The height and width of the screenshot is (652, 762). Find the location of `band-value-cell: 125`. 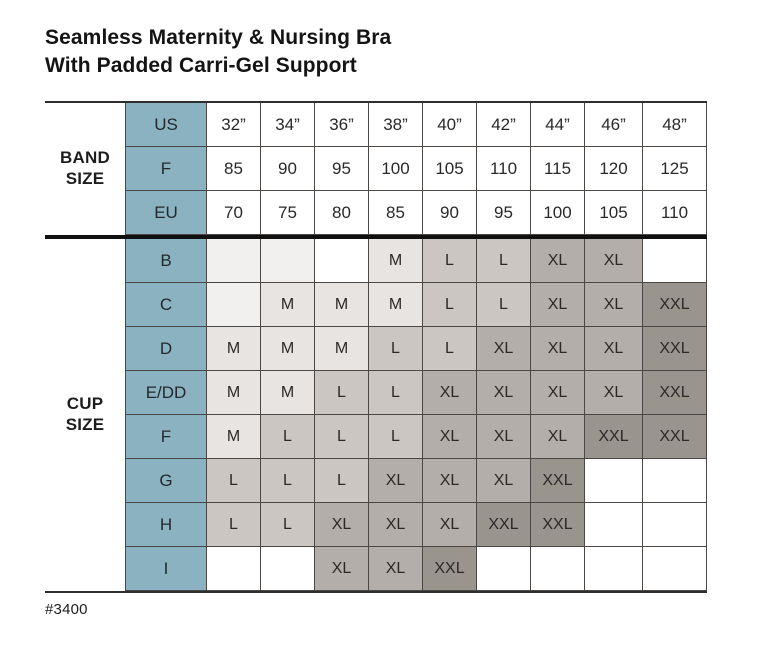

band-value-cell: 125 is located at coordinates (675, 169).